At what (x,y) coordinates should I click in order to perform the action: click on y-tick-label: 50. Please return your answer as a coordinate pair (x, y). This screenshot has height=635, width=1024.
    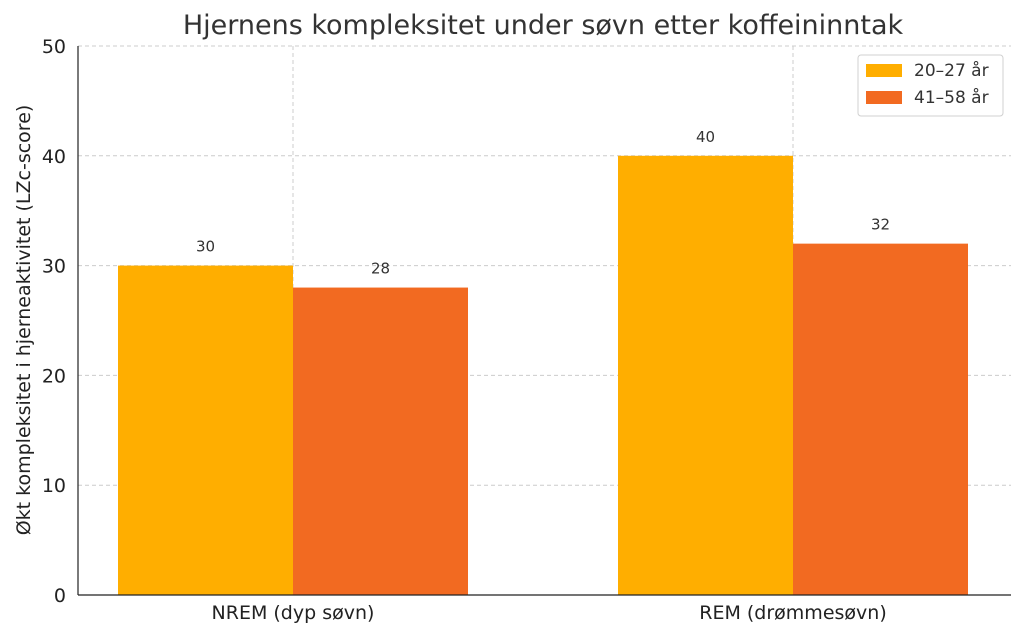
    Looking at the image, I should click on (54, 47).